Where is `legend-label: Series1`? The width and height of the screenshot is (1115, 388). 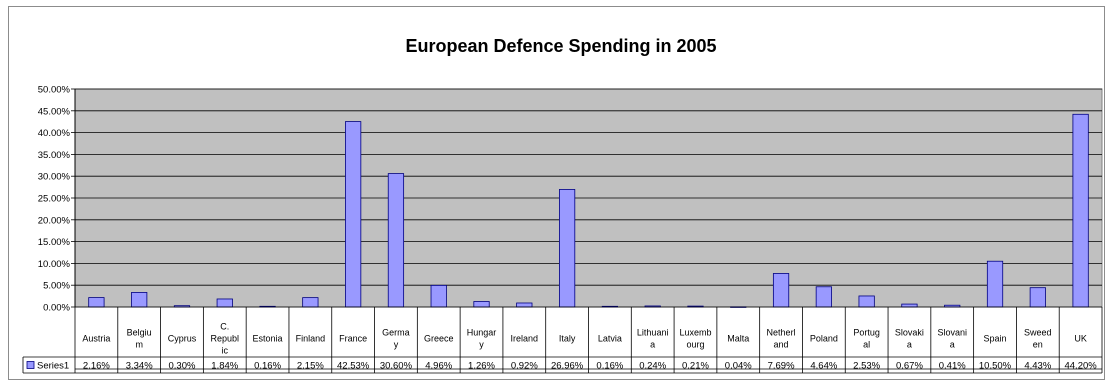 legend-label: Series1 is located at coordinates (53, 366).